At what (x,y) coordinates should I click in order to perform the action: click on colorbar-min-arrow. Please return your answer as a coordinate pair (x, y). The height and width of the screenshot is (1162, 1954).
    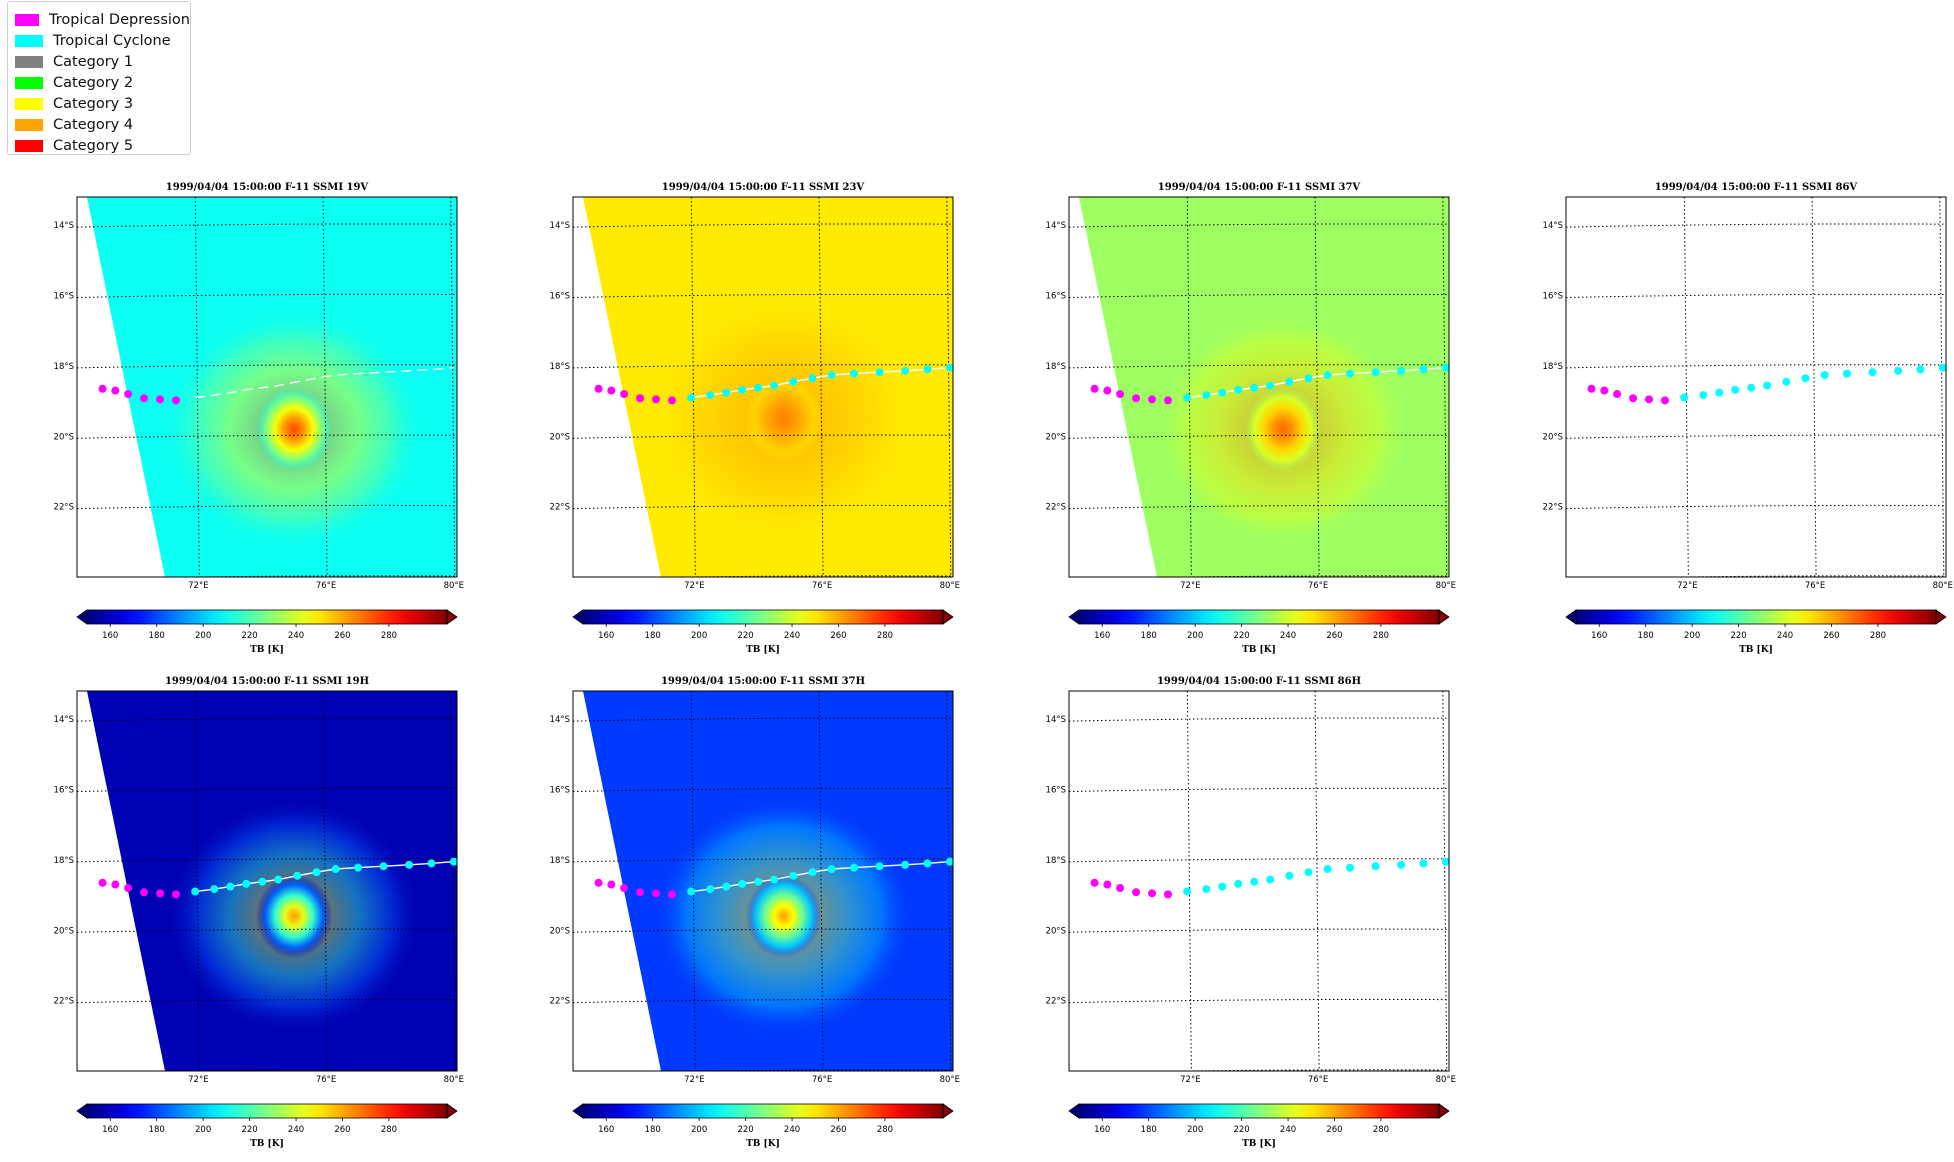
    Looking at the image, I should click on (82, 617).